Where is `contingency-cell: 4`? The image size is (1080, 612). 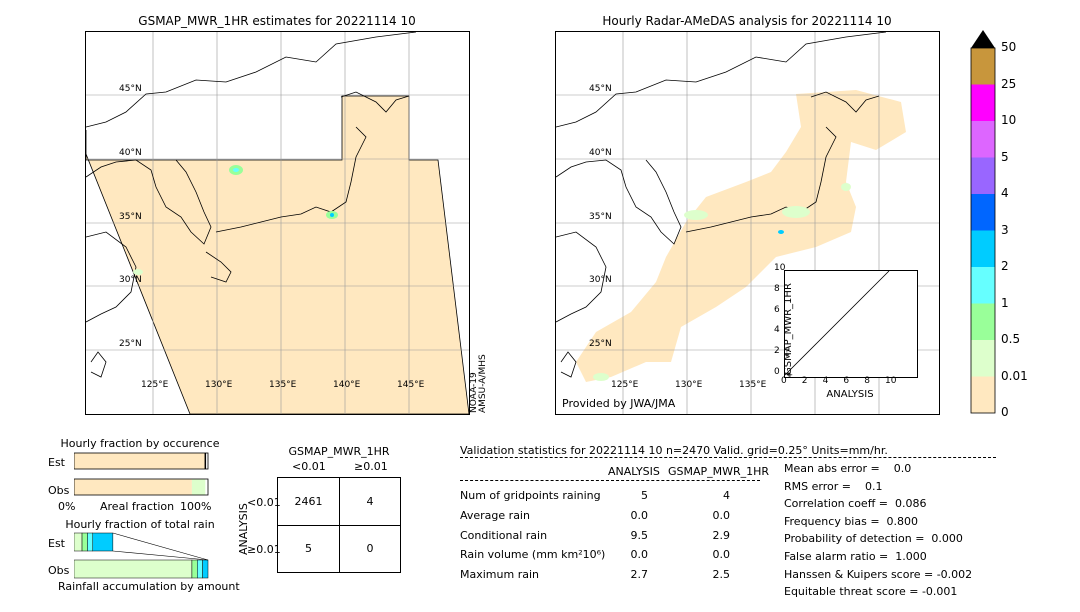 contingency-cell: 4 is located at coordinates (370, 501).